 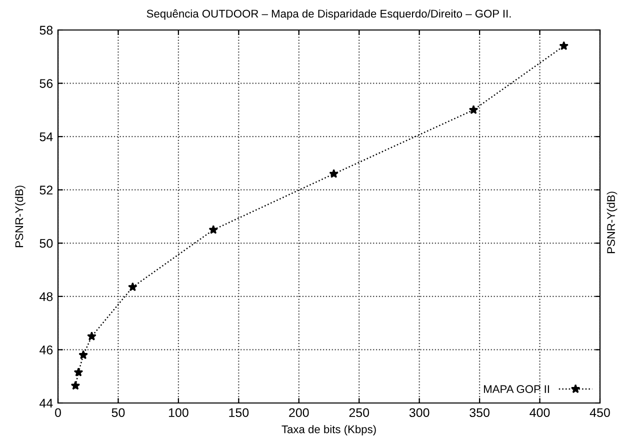 I want to click on x-tick-label: 150, so click(x=239, y=413).